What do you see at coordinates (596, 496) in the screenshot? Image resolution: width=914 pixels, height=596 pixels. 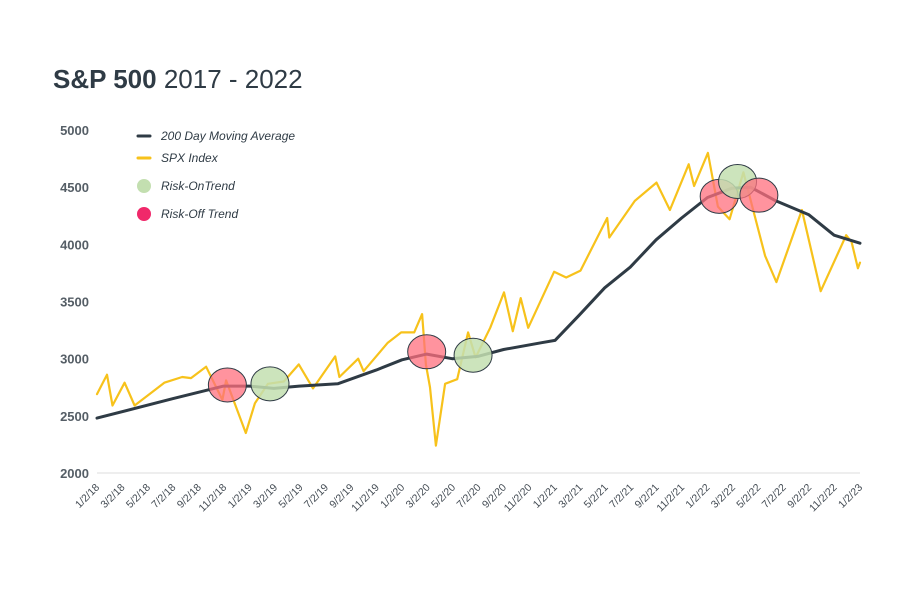 I see `x-tick-label: 5/2/21` at bounding box center [596, 496].